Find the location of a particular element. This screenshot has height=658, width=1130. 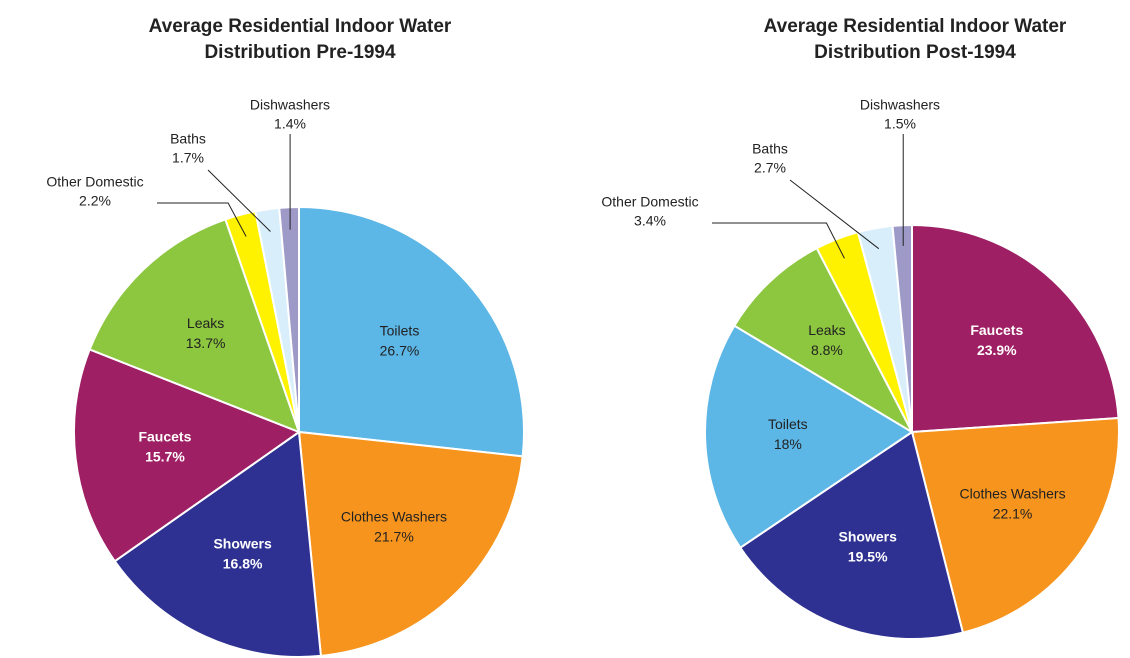

value-label: 16.8% is located at coordinates (243, 563).